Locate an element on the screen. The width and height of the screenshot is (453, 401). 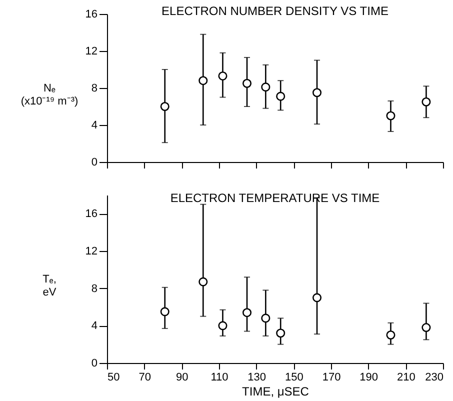
x-tick-label: 230 is located at coordinates (434, 378).